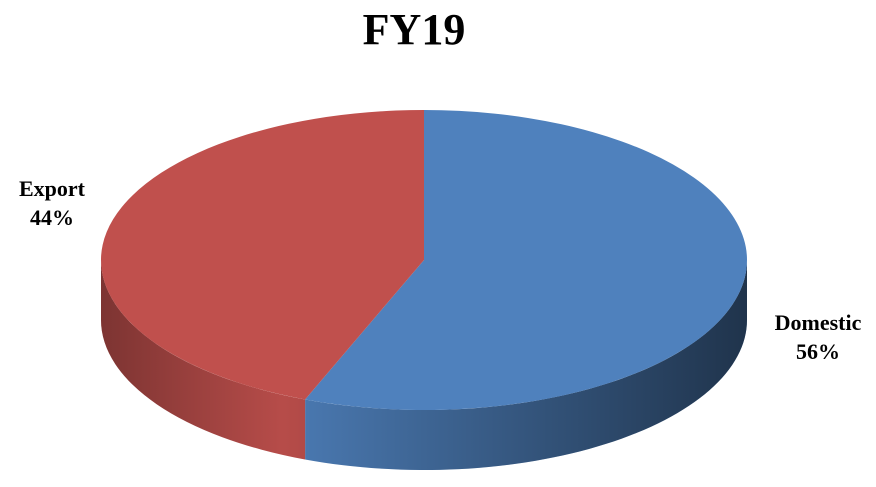 This screenshot has width=876, height=487. What do you see at coordinates (52, 217) in the screenshot?
I see `label-value: 44%` at bounding box center [52, 217].